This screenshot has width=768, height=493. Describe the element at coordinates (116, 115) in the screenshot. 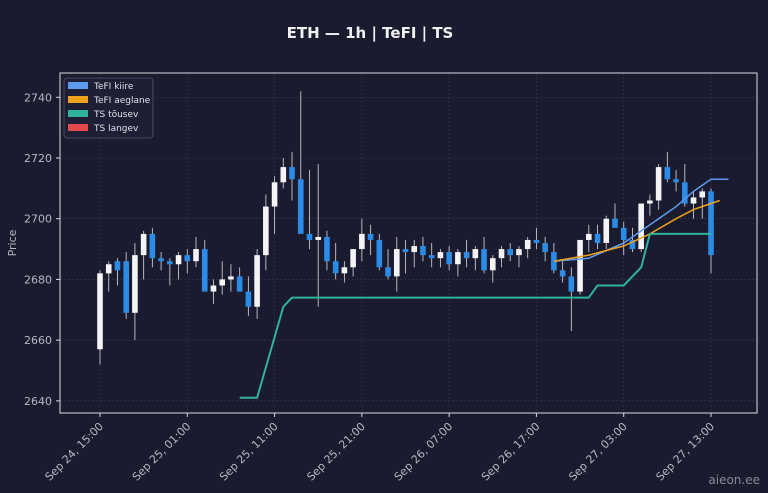

I see `legend-label: TS tõusev` at that location.